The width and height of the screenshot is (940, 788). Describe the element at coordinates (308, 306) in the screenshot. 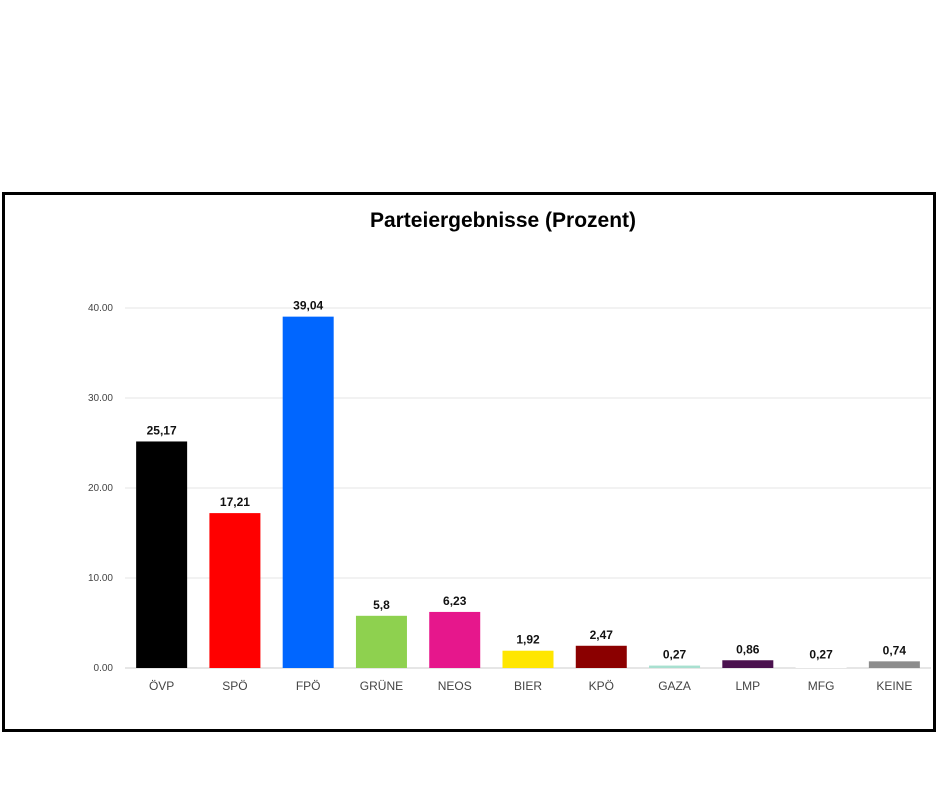

I see `data-label: 39,04` at that location.